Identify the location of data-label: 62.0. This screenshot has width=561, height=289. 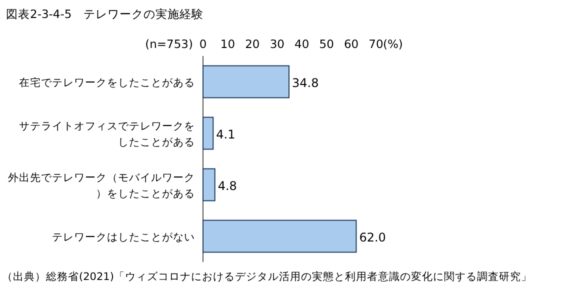
(372, 237).